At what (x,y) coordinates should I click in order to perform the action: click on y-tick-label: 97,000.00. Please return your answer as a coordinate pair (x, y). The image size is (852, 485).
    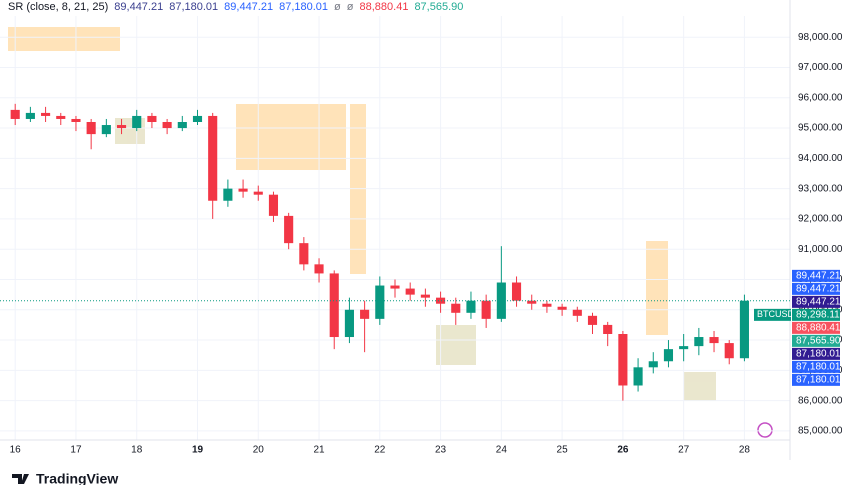
    Looking at the image, I should click on (820, 67).